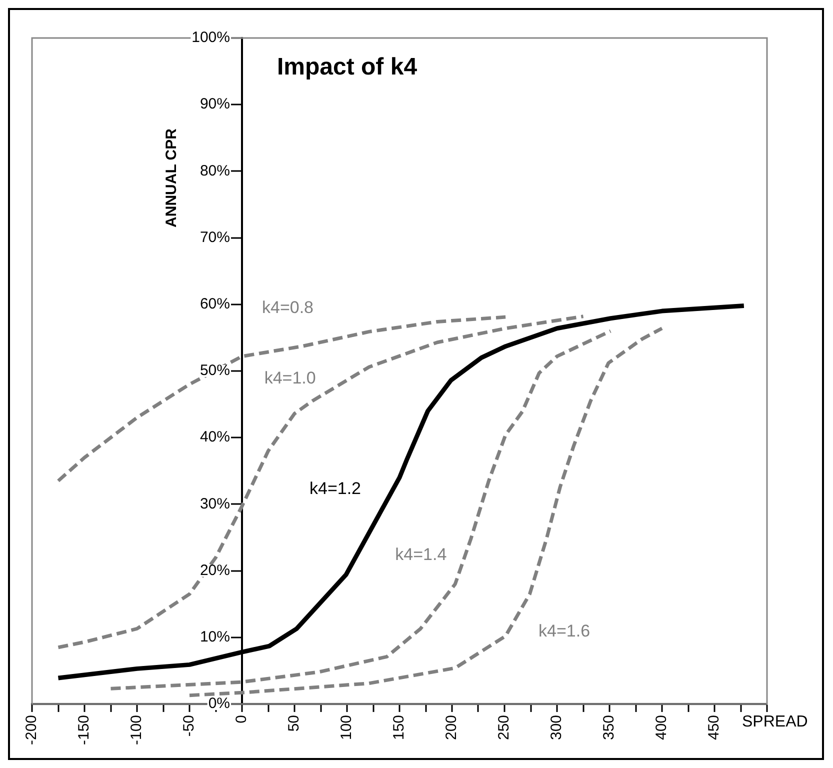 The image size is (833, 768). What do you see at coordinates (31, 730) in the screenshot?
I see `x-tick-label: -200` at bounding box center [31, 730].